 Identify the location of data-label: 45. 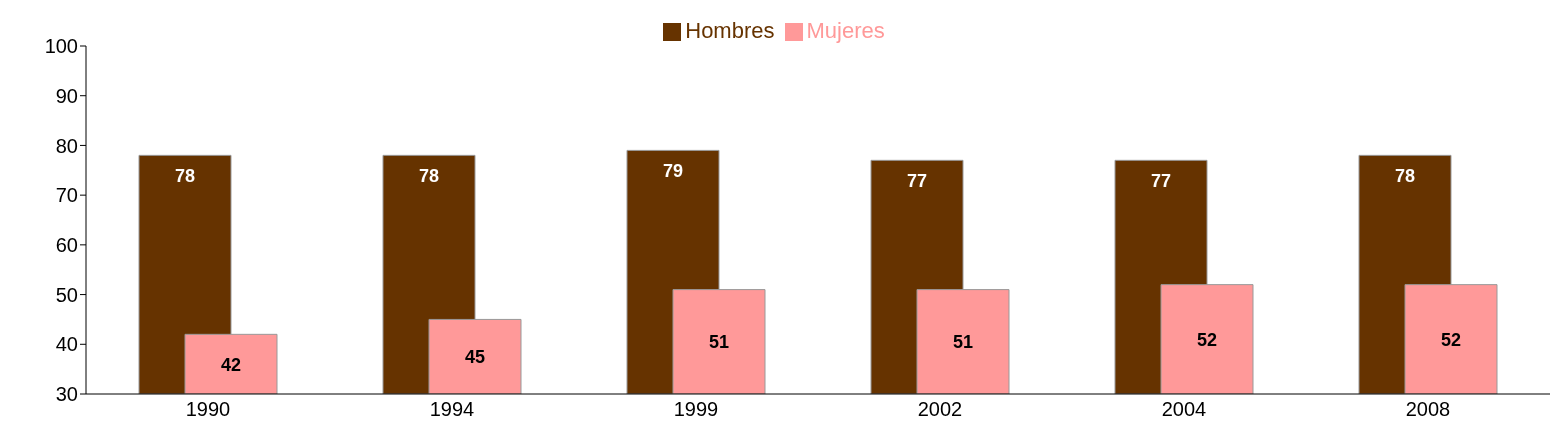
(475, 357).